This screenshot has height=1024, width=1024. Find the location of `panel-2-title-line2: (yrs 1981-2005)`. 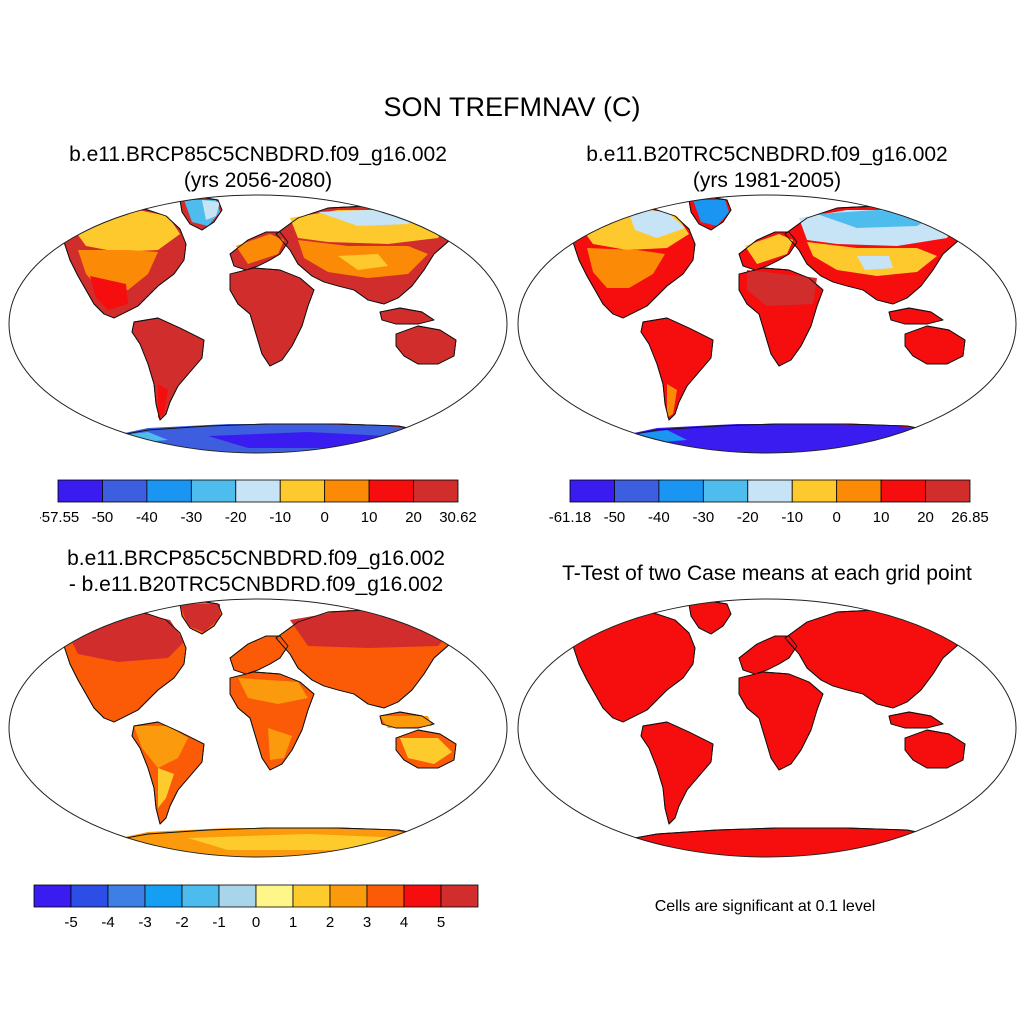

panel-2-title-line2: (yrs 1981-2005) is located at coordinates (767, 180).